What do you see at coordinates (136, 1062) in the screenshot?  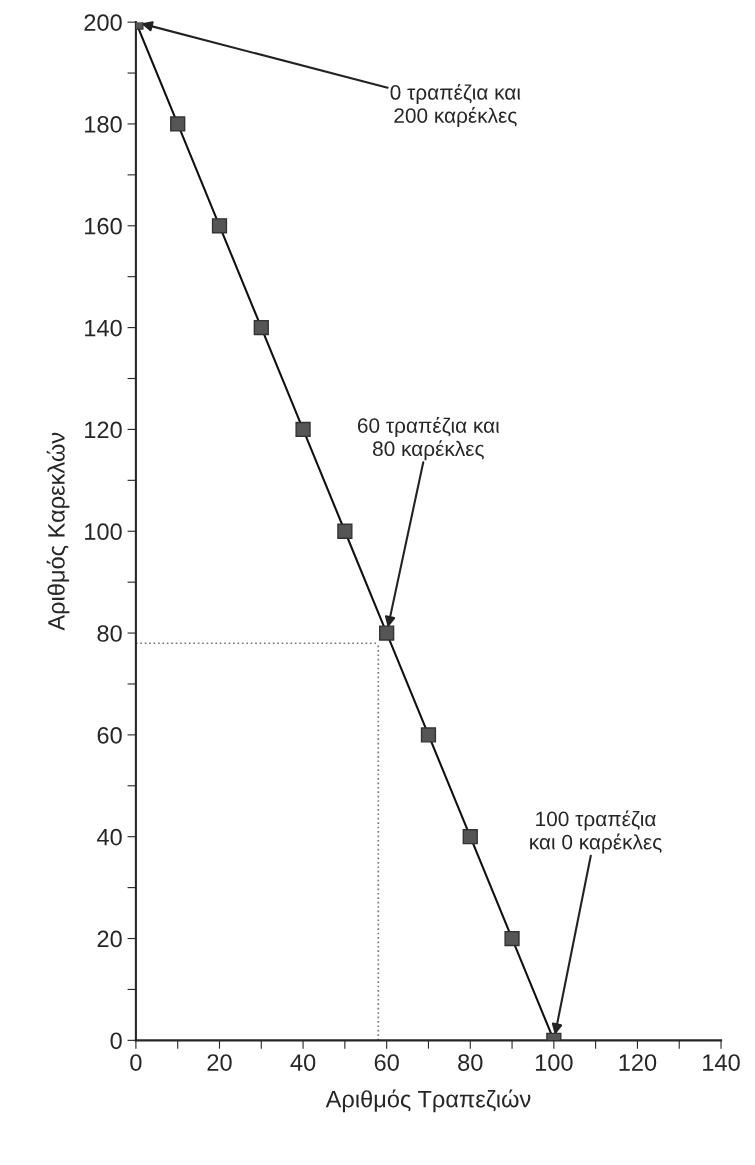 I see `x-tick-label: 0` at bounding box center [136, 1062].